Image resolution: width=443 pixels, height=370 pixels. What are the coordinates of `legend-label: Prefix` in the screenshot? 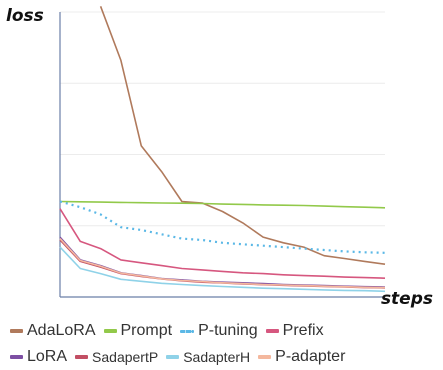 It's located at (303, 330).